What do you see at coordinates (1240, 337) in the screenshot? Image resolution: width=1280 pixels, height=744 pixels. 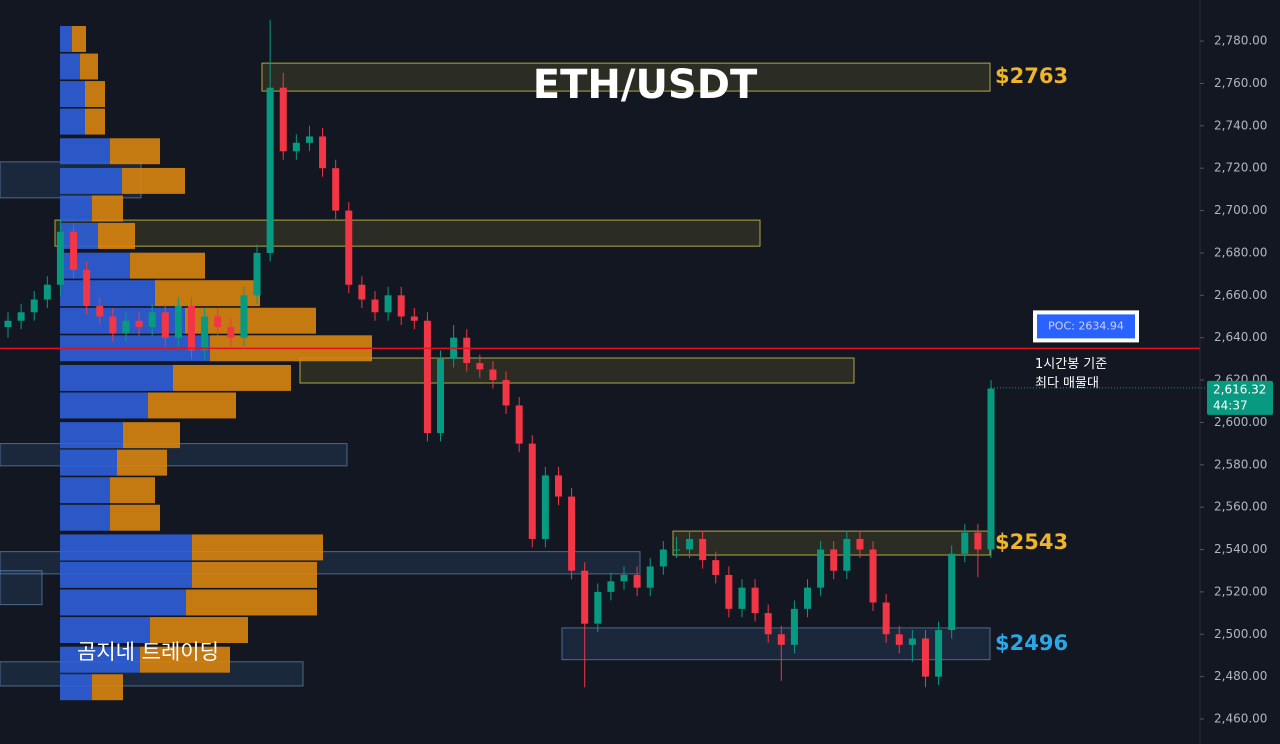 I see `y-tick-label: 2,640.00` at bounding box center [1240, 337].